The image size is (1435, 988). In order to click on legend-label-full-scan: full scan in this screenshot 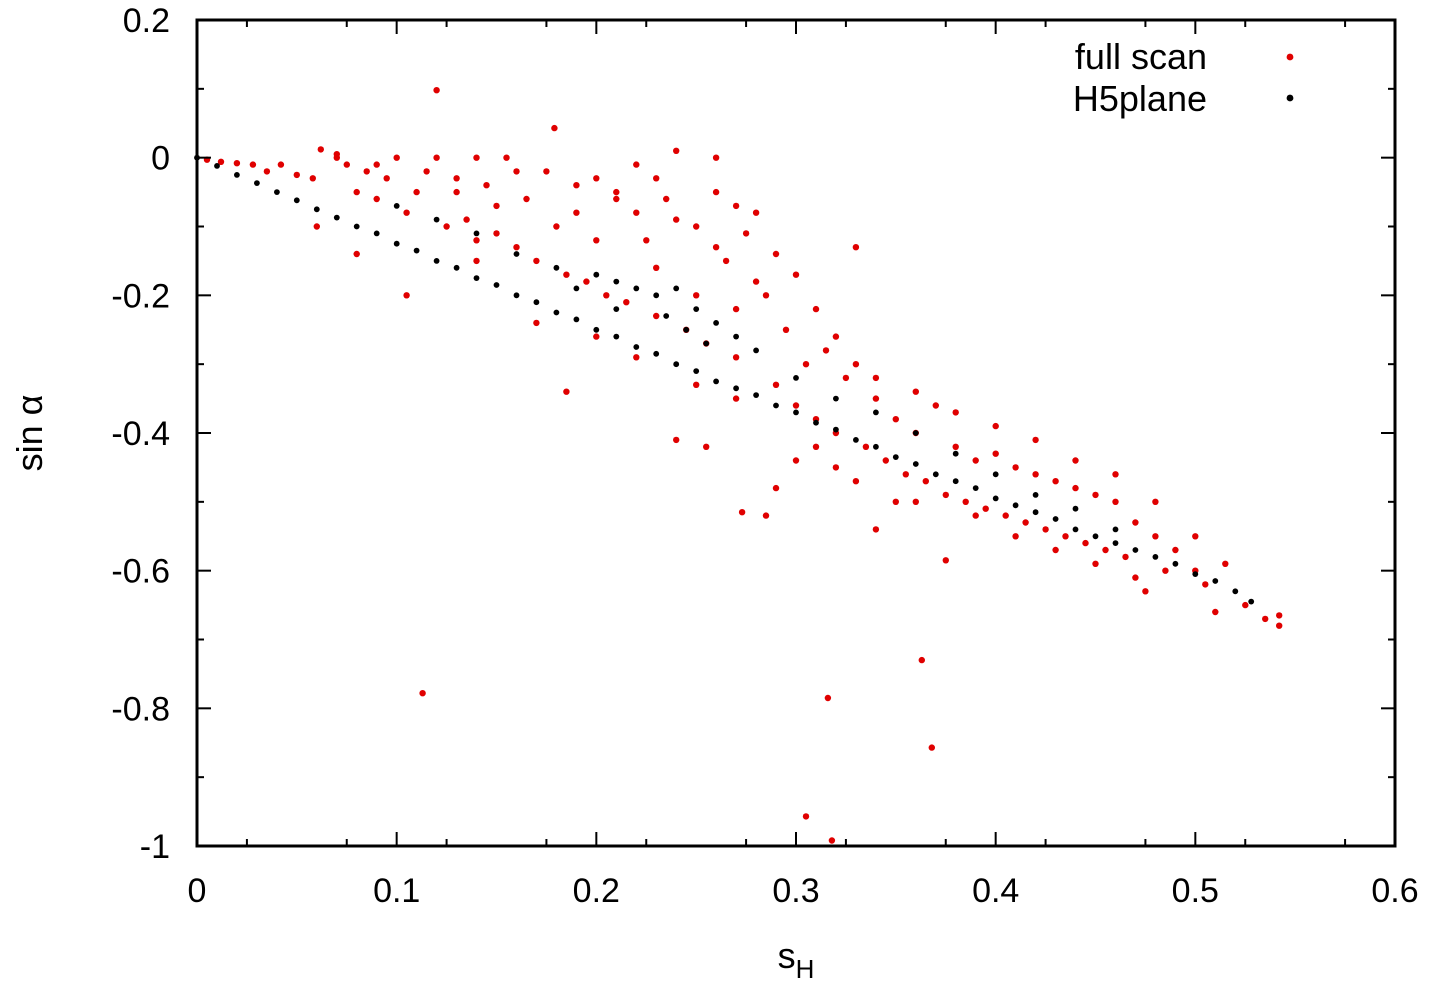, I will do `click(1141, 56)`.